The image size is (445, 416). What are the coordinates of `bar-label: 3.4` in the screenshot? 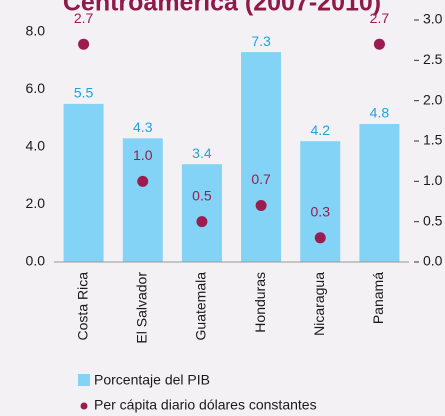 It's located at (202, 153).